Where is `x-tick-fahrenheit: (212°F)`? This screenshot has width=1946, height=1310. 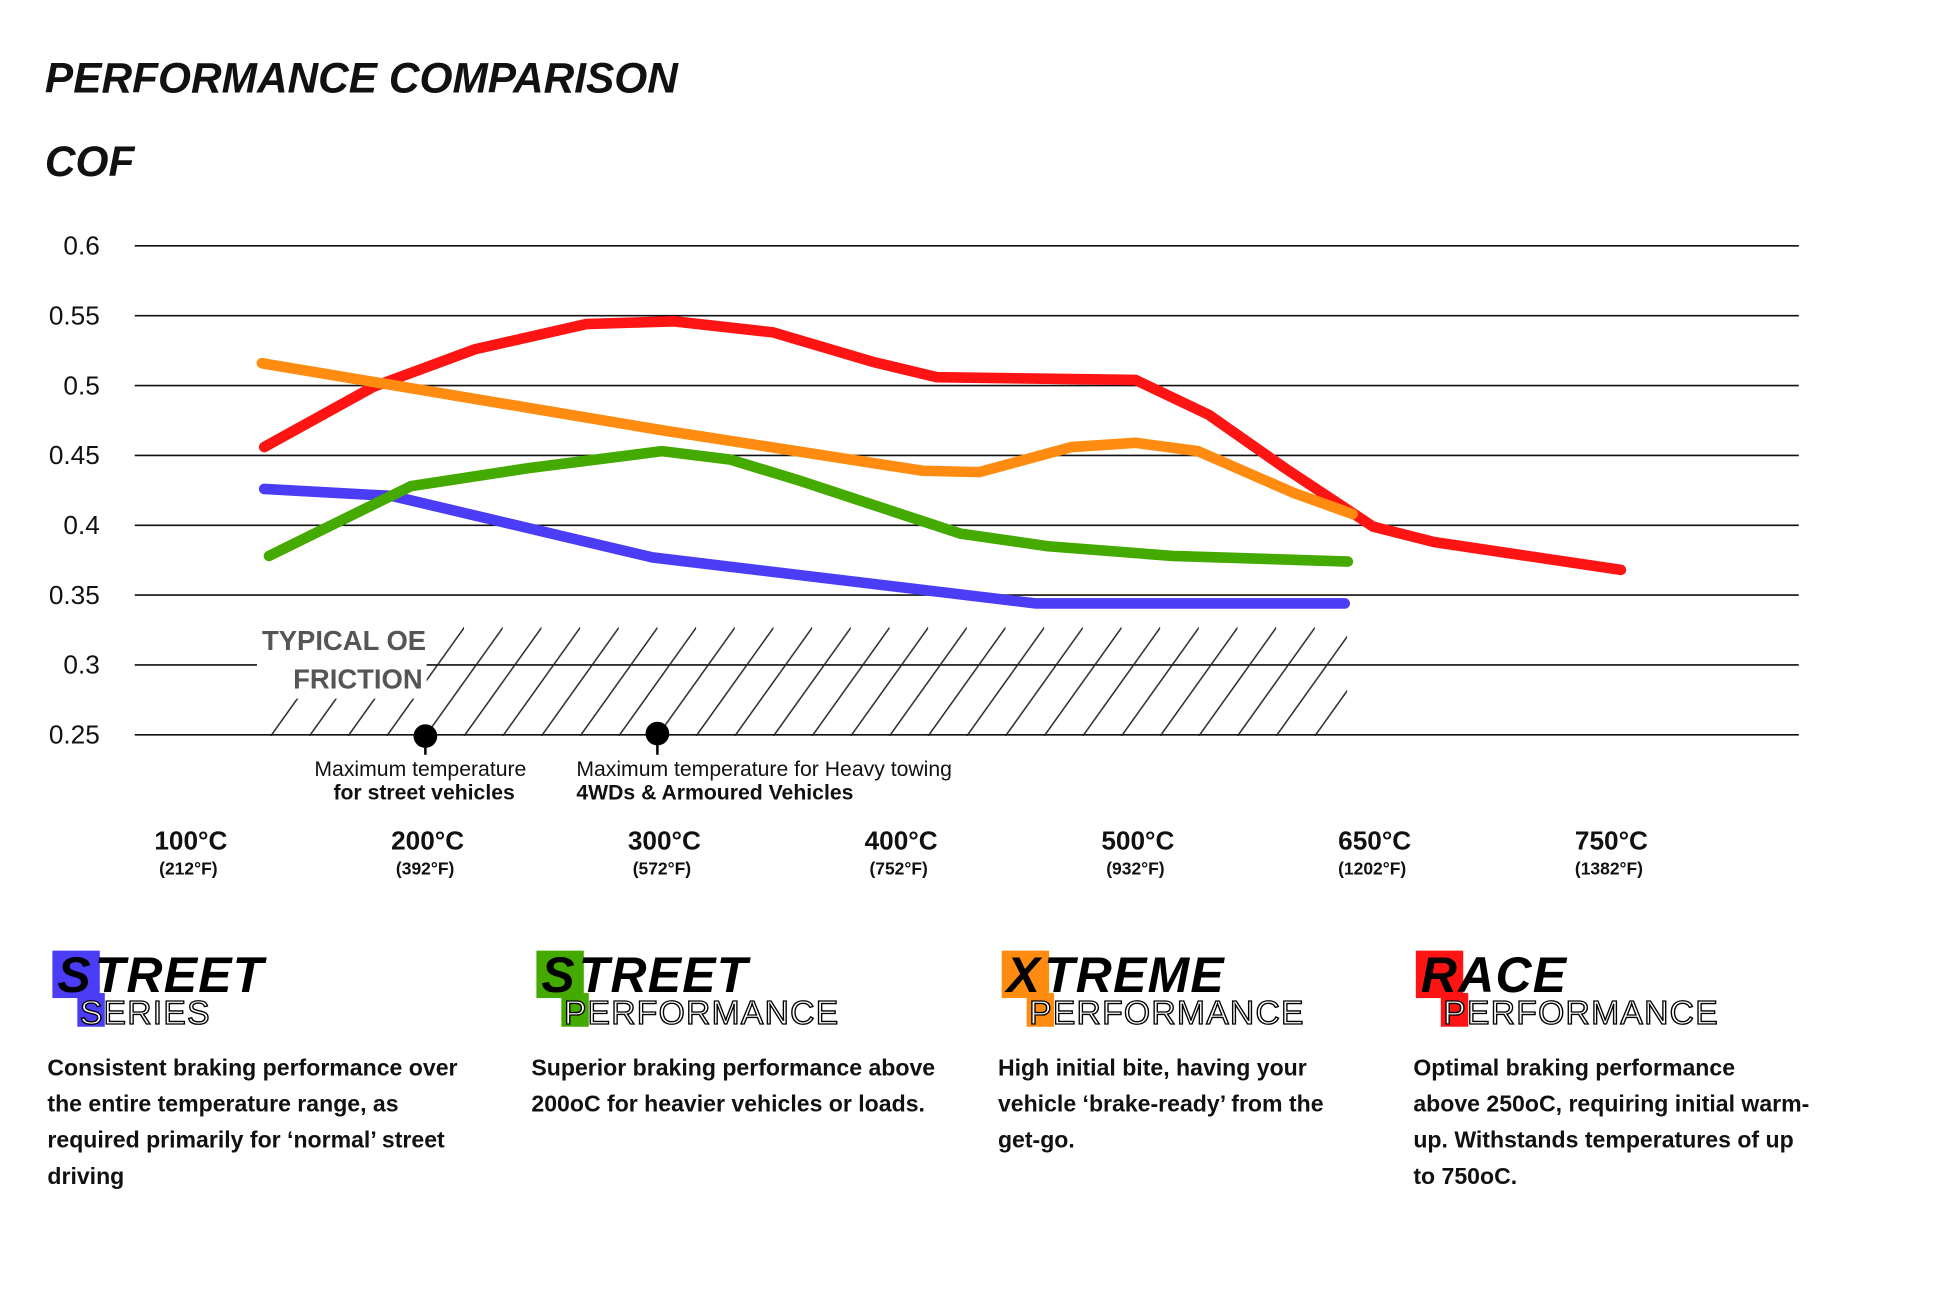
x-tick-fahrenheit: (212°F) is located at coordinates (188, 869).